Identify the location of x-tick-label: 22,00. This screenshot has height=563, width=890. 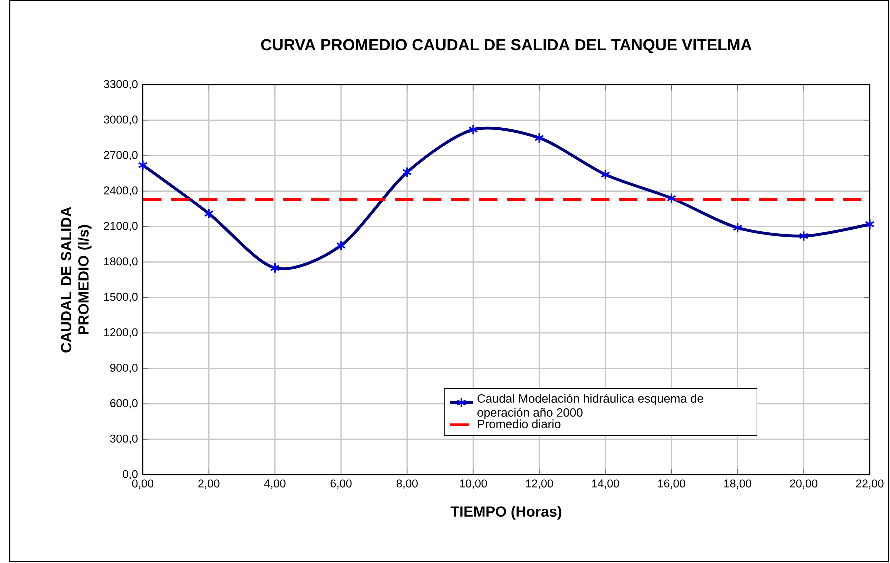
(870, 485).